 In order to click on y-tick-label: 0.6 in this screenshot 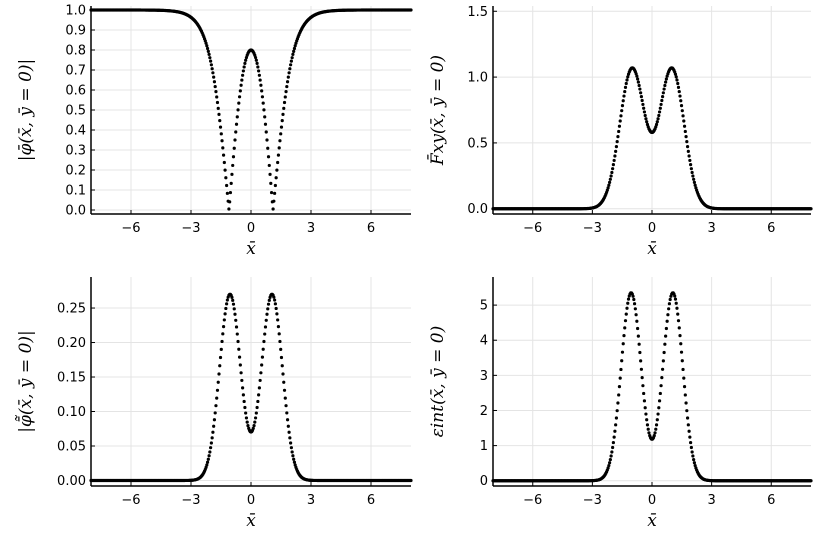, I will do `click(75, 91)`.